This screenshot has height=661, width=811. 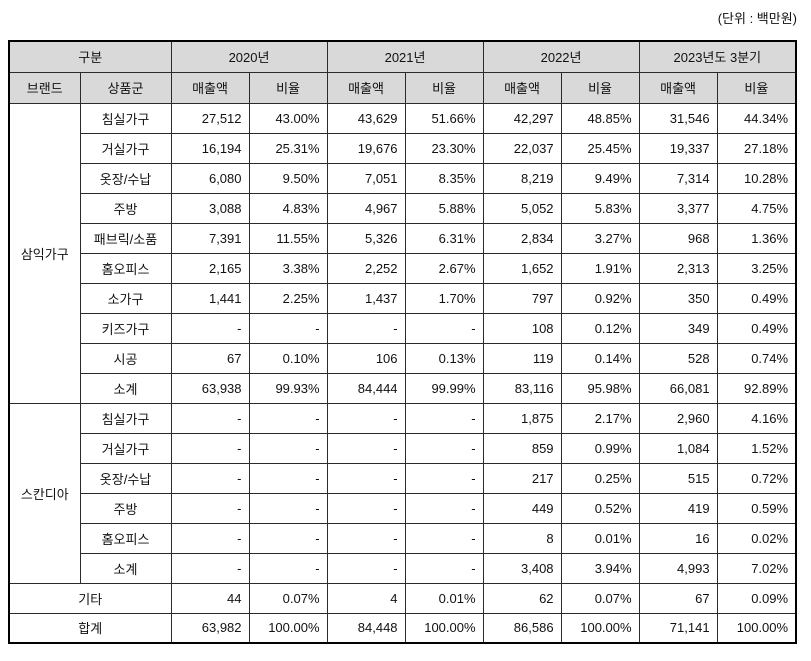 I want to click on category-cell: 소가구, so click(x=125, y=298).